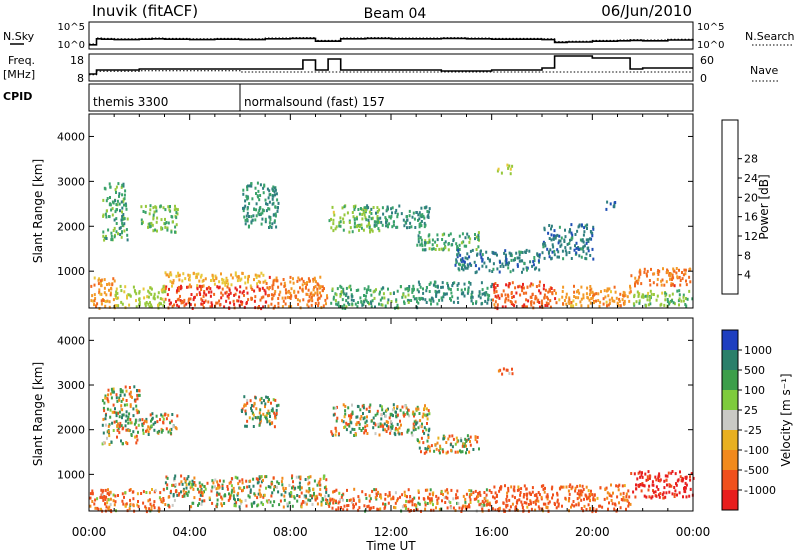  I want to click on colorbar-tick-label: 20, so click(751, 197).